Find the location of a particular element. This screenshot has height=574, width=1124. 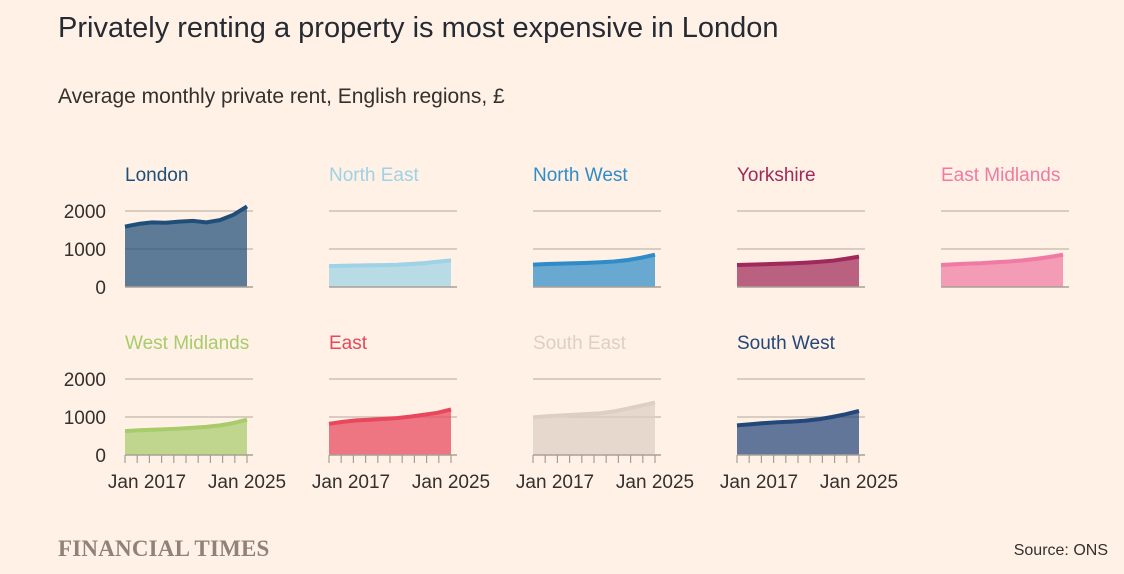

panel-east-midlands: East Midlands is located at coordinates (1004, 226).